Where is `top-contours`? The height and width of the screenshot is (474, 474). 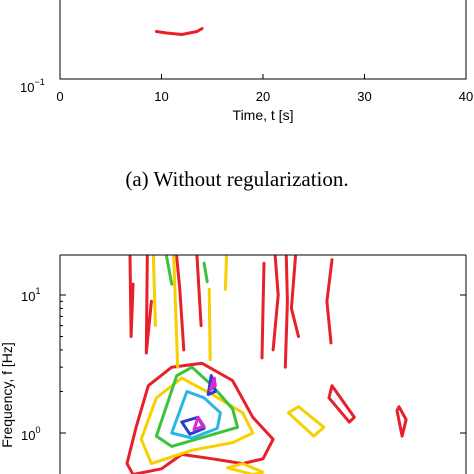 top-contours is located at coordinates (179, 31).